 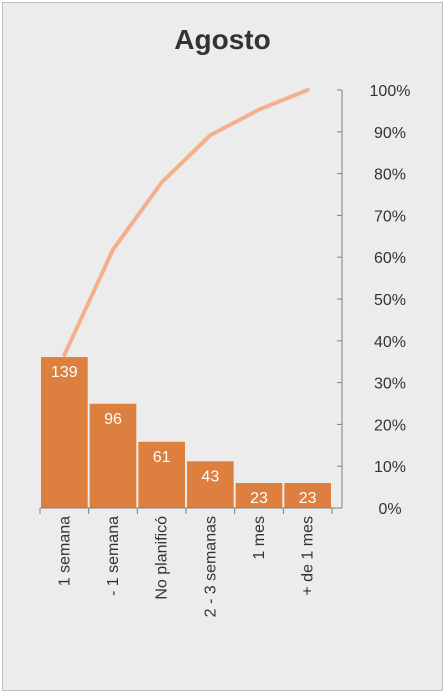 I want to click on chart-title: Agosto, so click(x=222, y=39).